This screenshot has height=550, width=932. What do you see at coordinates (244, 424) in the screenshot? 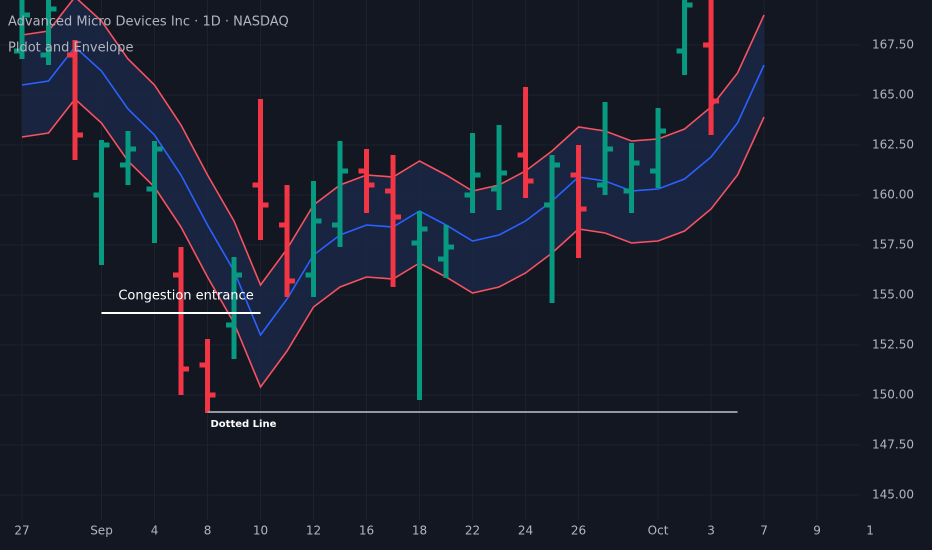
I see `annotation-text: Dotted Line` at bounding box center [244, 424].